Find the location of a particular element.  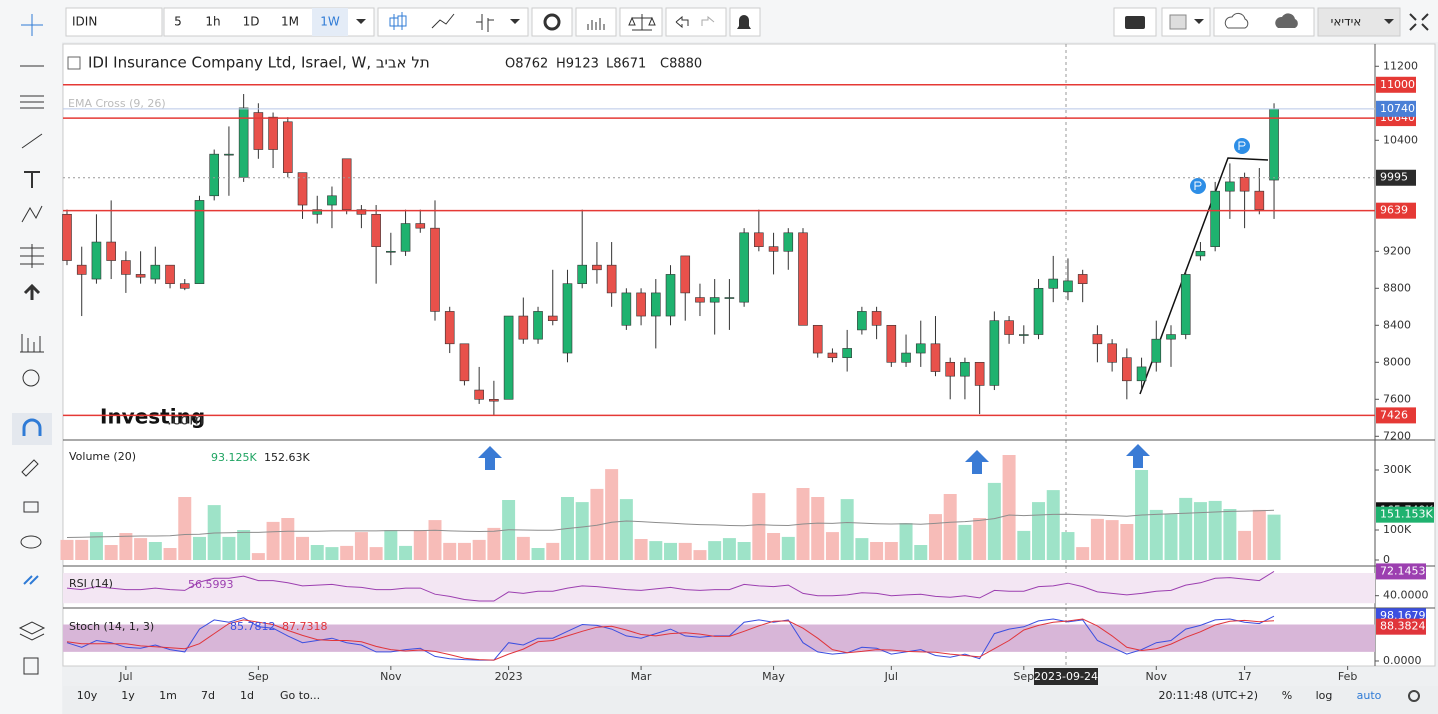

fib-tool is located at coordinates (32, 102).